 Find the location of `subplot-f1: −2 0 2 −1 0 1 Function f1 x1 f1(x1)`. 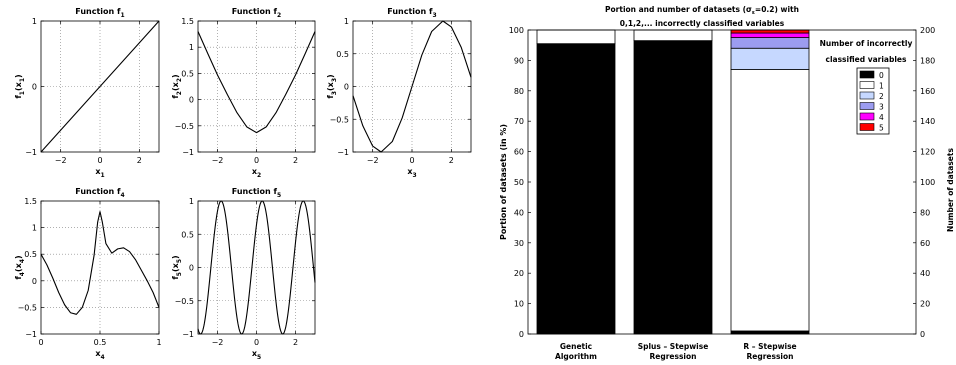

subplot-f1: −2 0 2 −1 0 1 Function f1 x1 f1(x1) is located at coordinates (87, 93).